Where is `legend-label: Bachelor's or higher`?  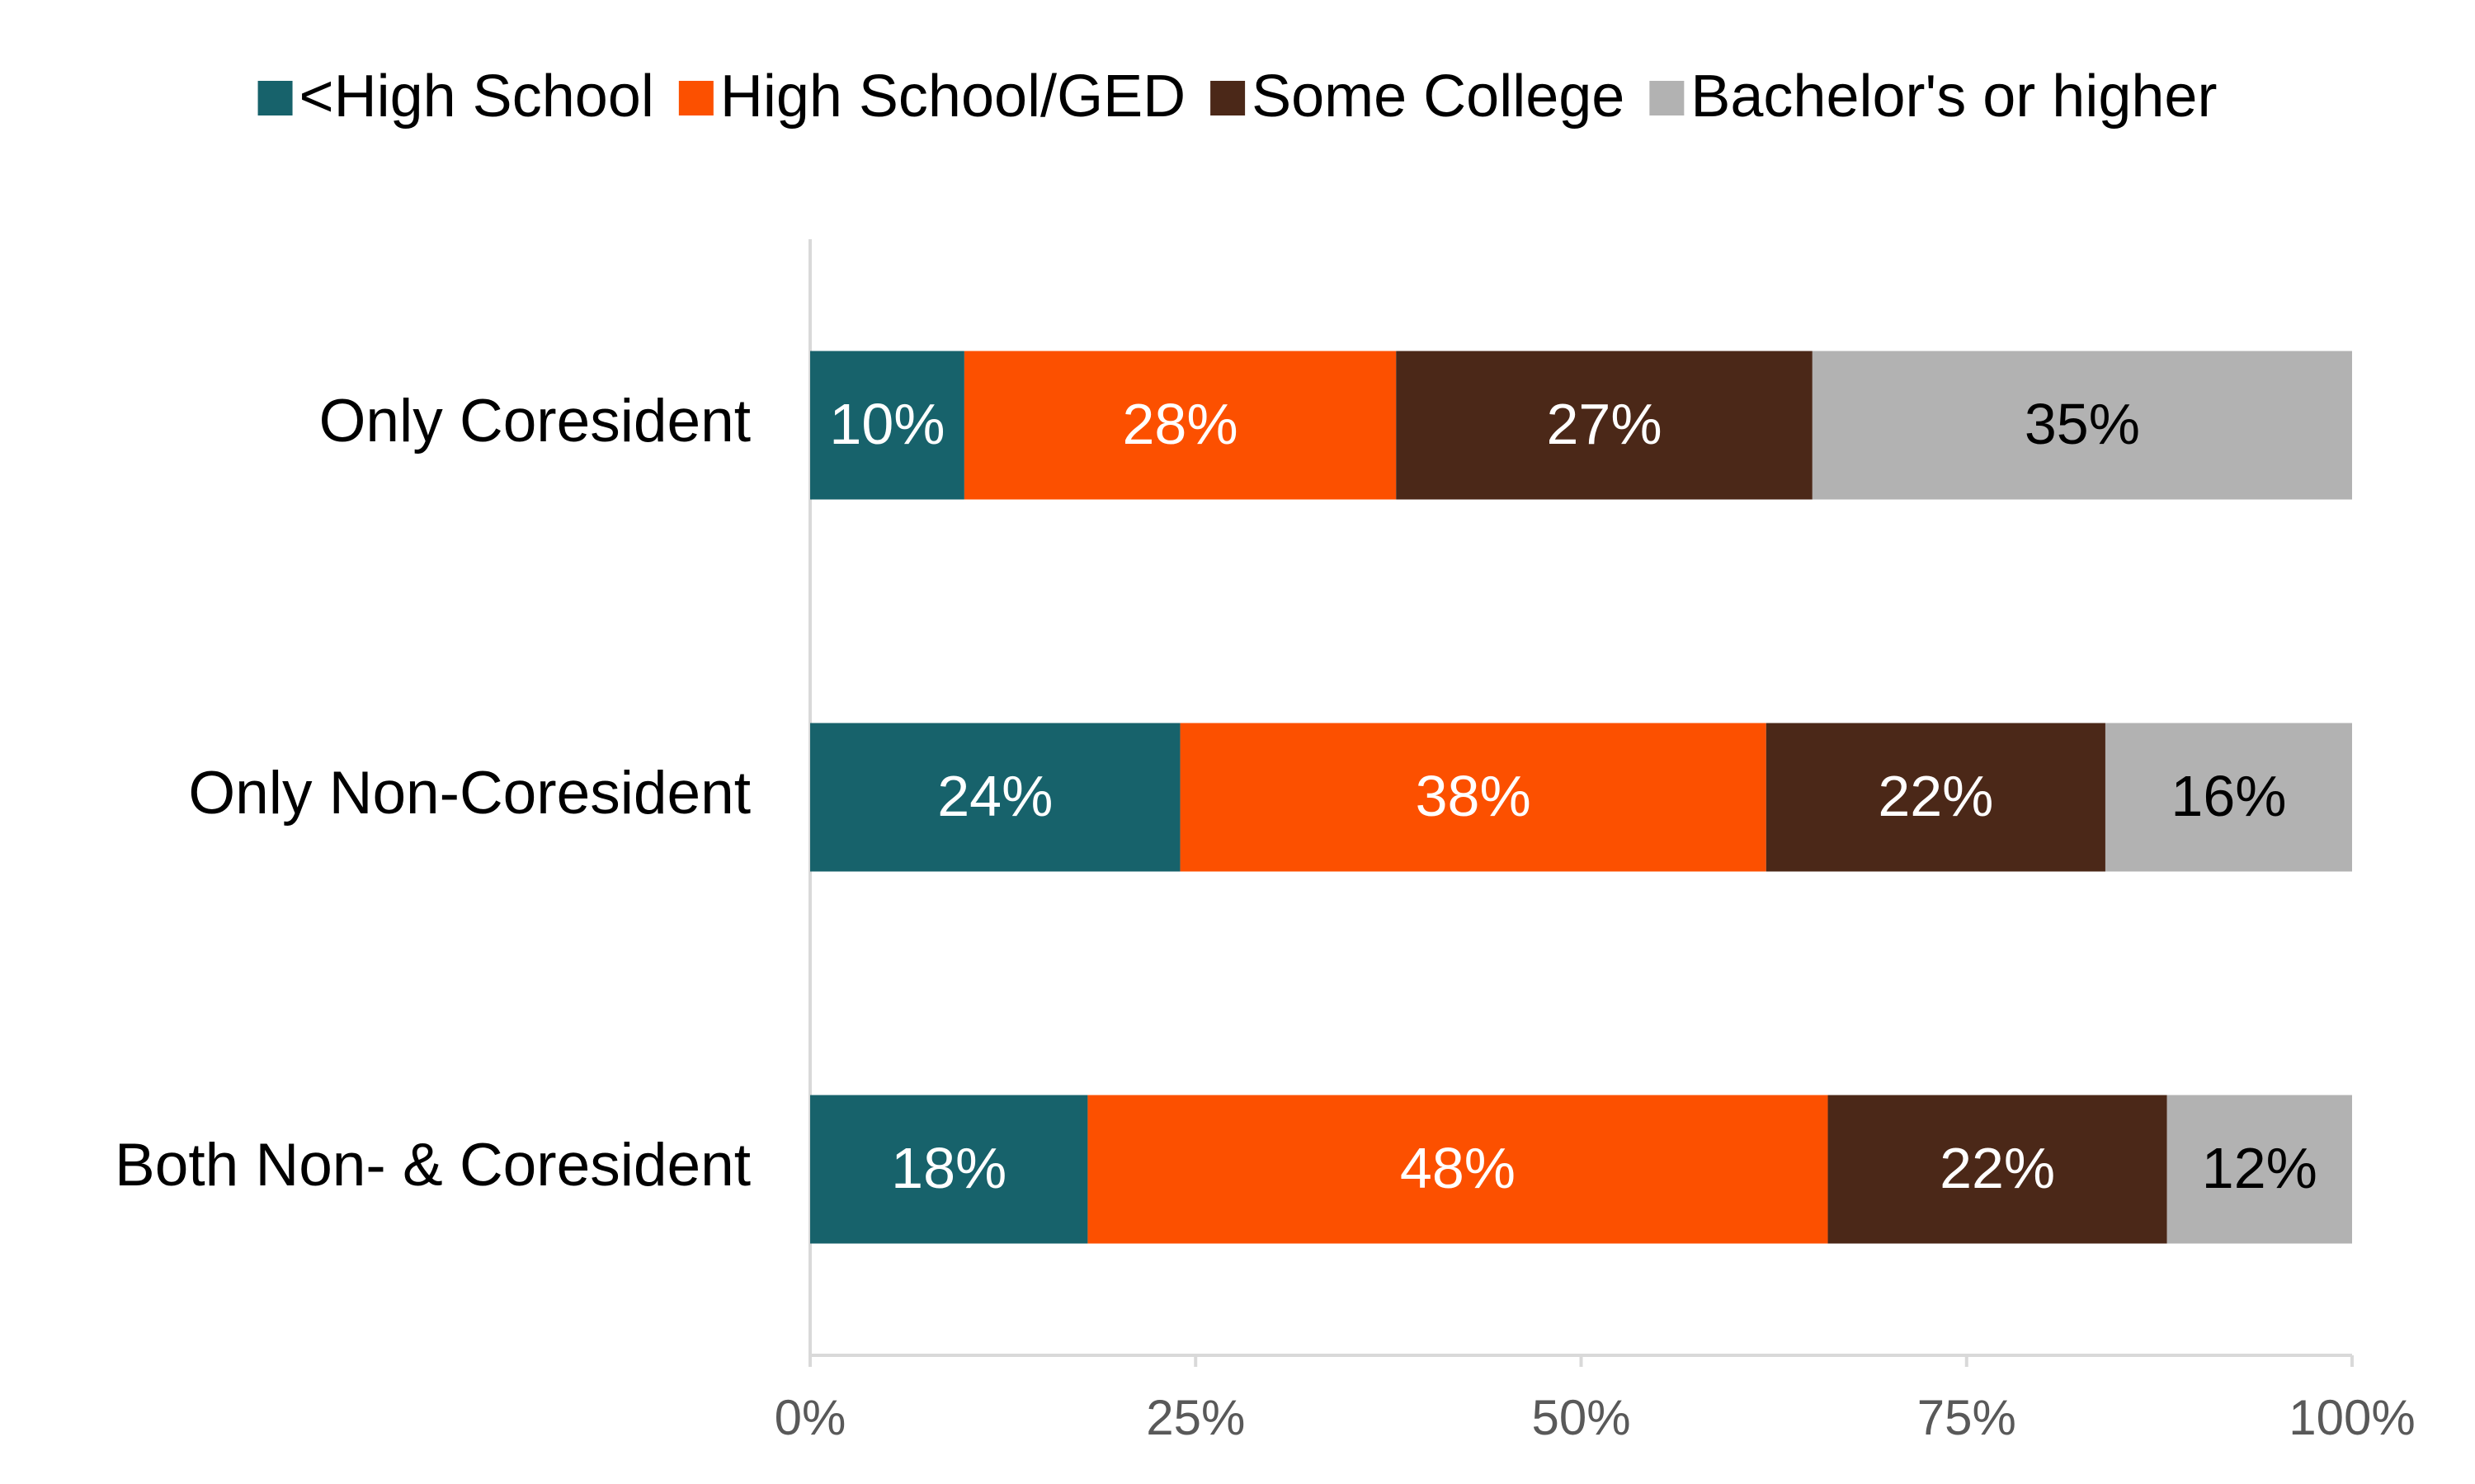 legend-label: Bachelor's or higher is located at coordinates (1953, 97).